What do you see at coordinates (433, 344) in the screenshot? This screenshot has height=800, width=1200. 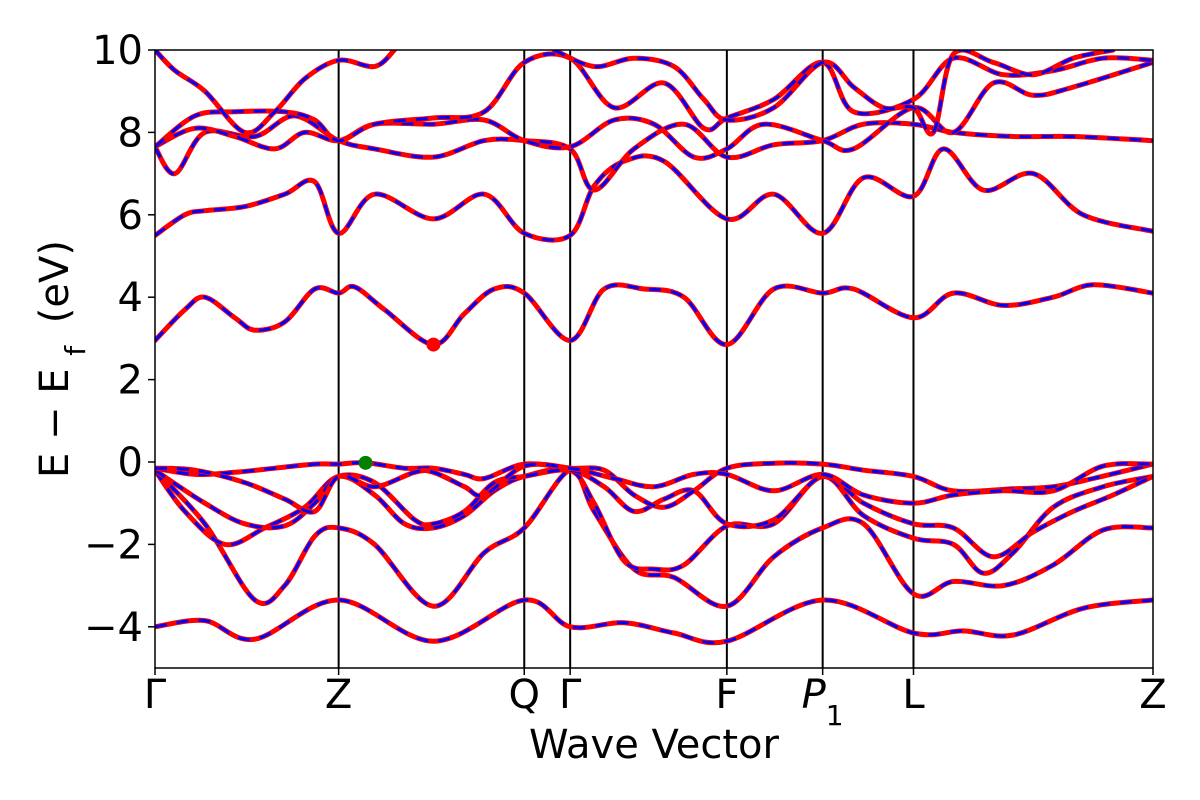 I see `cbm-marker` at bounding box center [433, 344].